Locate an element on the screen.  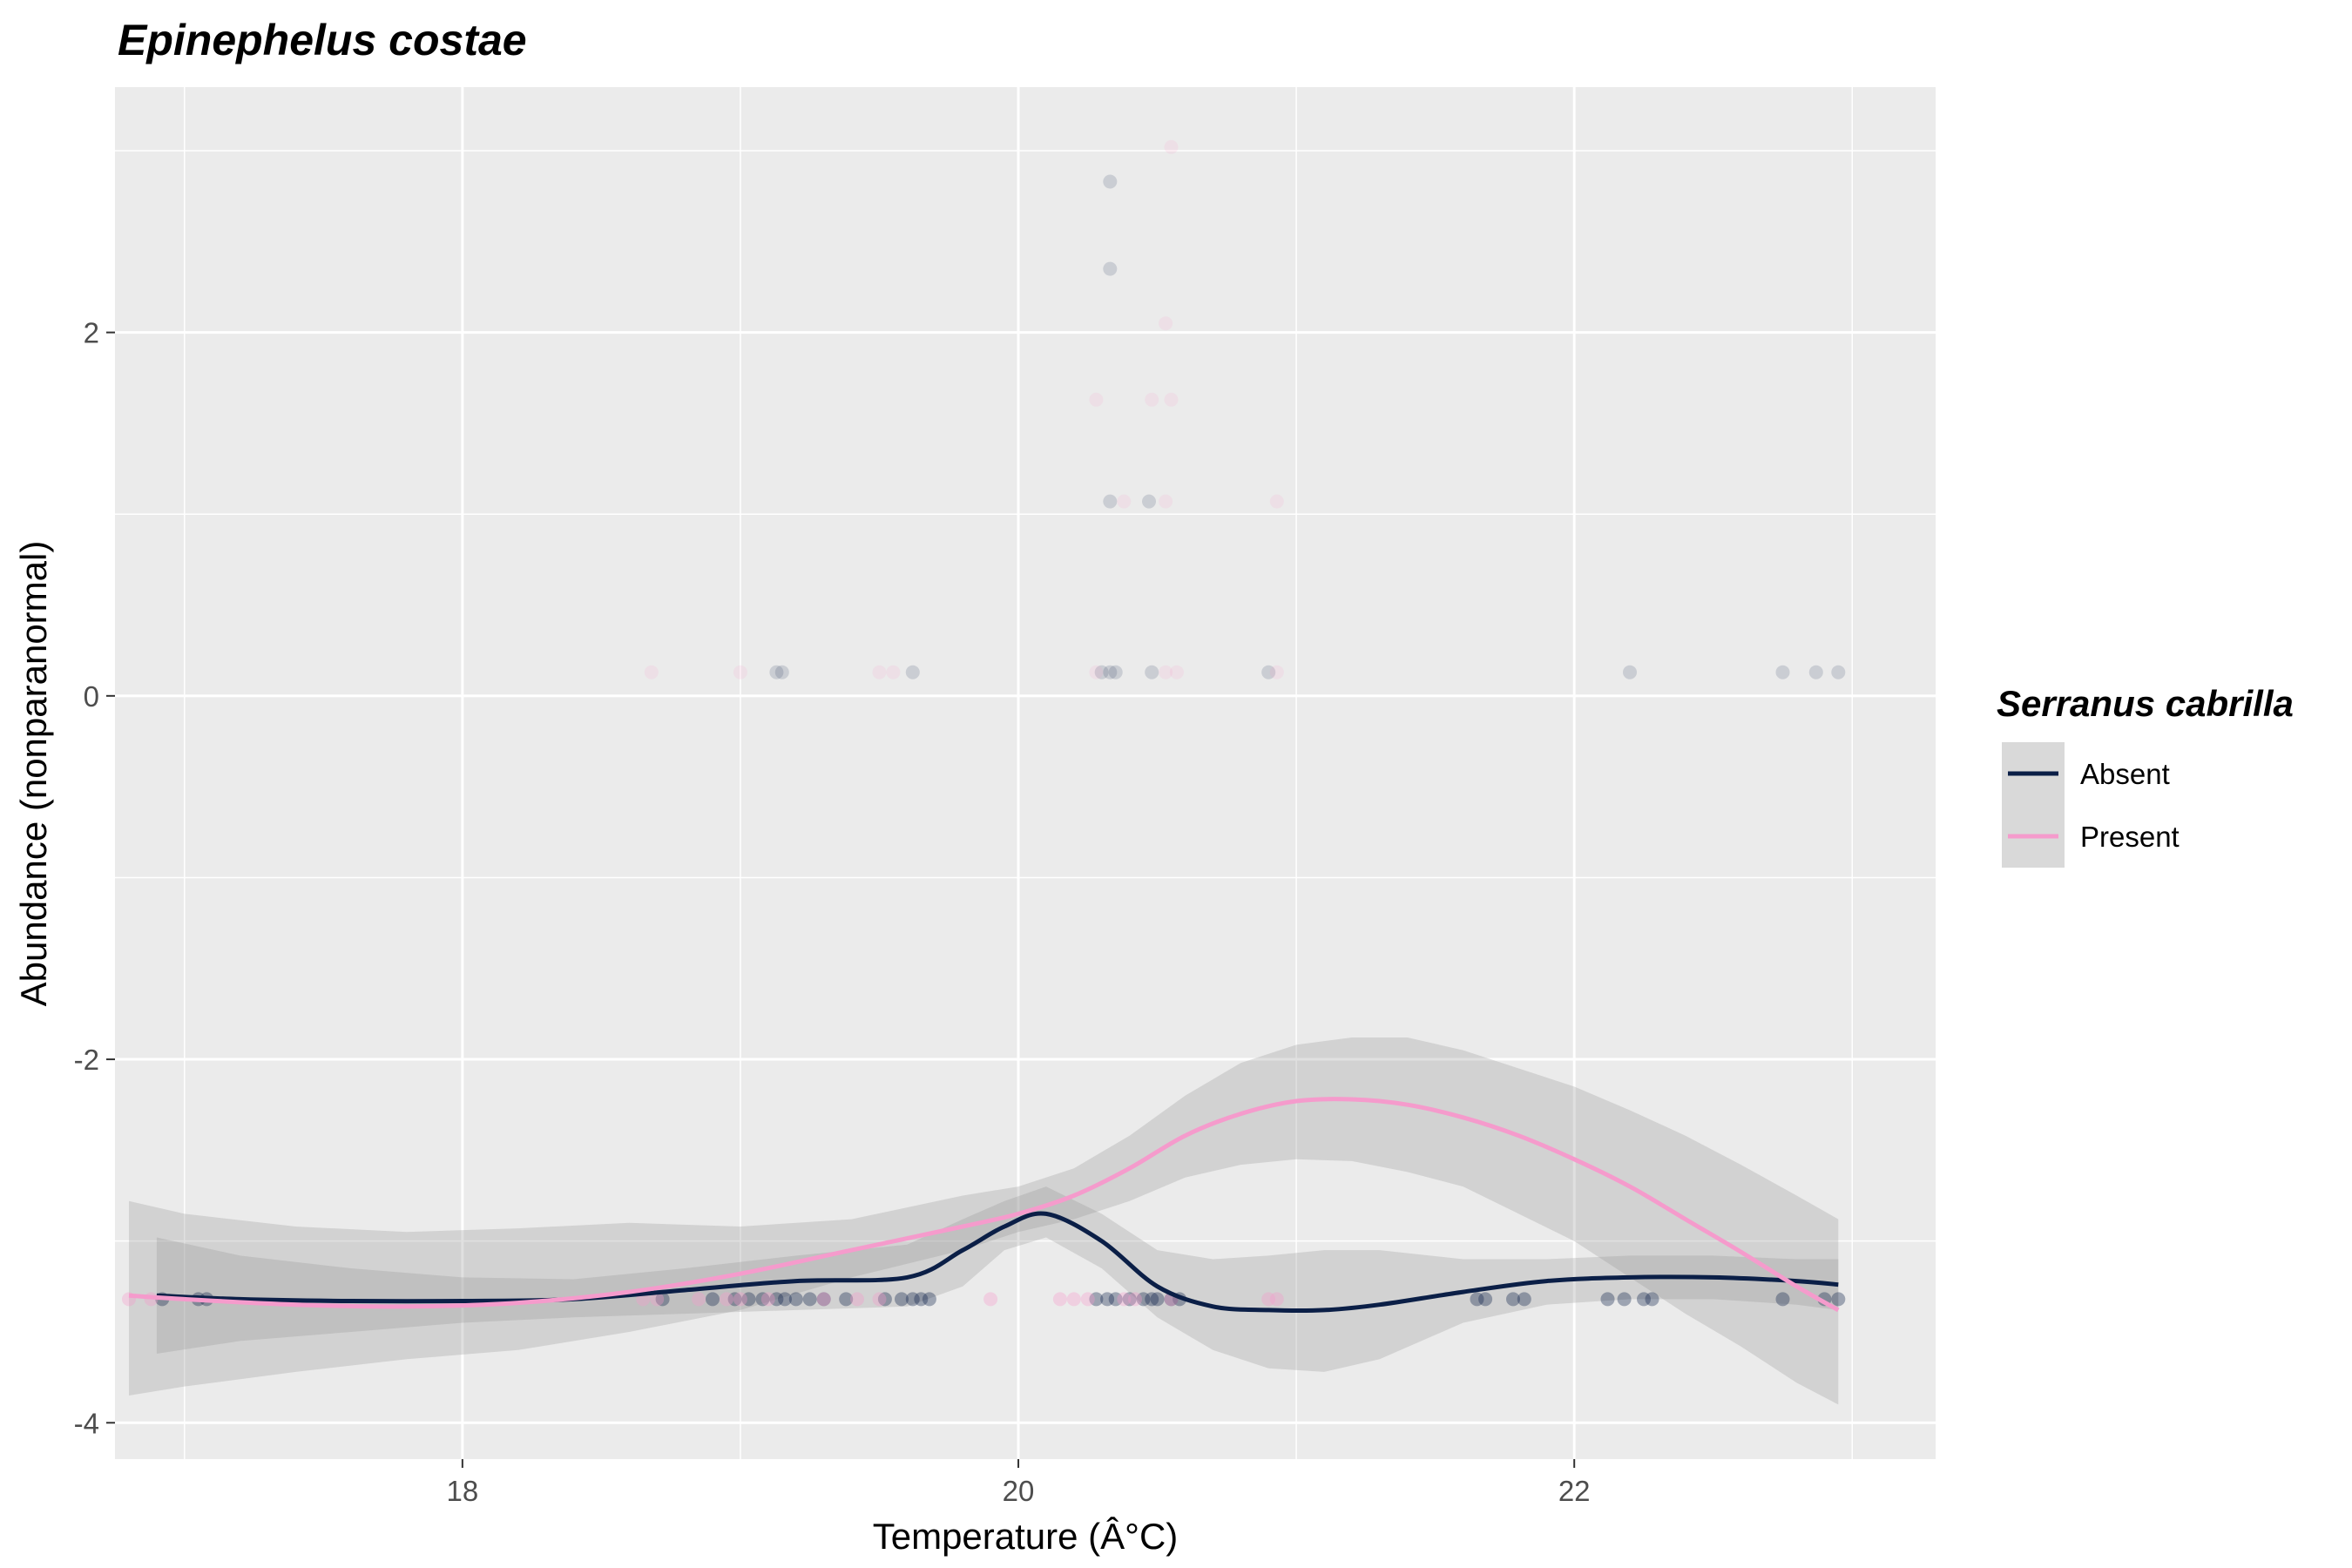
x-axis-label: Temperature (Â°C) is located at coordinates (1026, 1536).